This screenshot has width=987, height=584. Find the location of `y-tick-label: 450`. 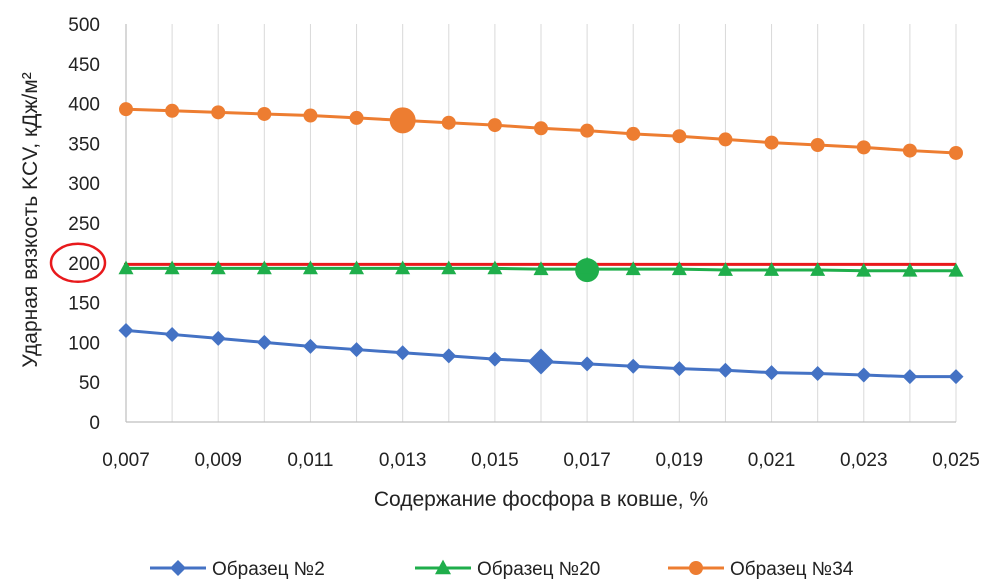

y-tick-label: 450 is located at coordinates (84, 65).